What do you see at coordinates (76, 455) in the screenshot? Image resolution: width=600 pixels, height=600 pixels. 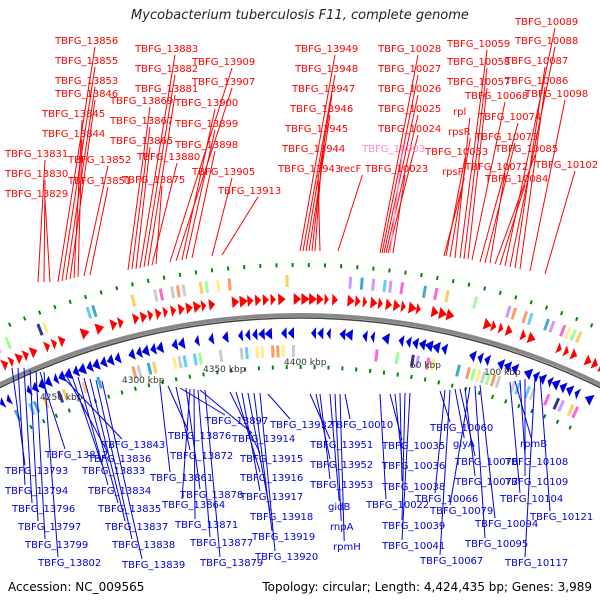 I see `gene-label: TBFG_13812` at bounding box center [76, 455].